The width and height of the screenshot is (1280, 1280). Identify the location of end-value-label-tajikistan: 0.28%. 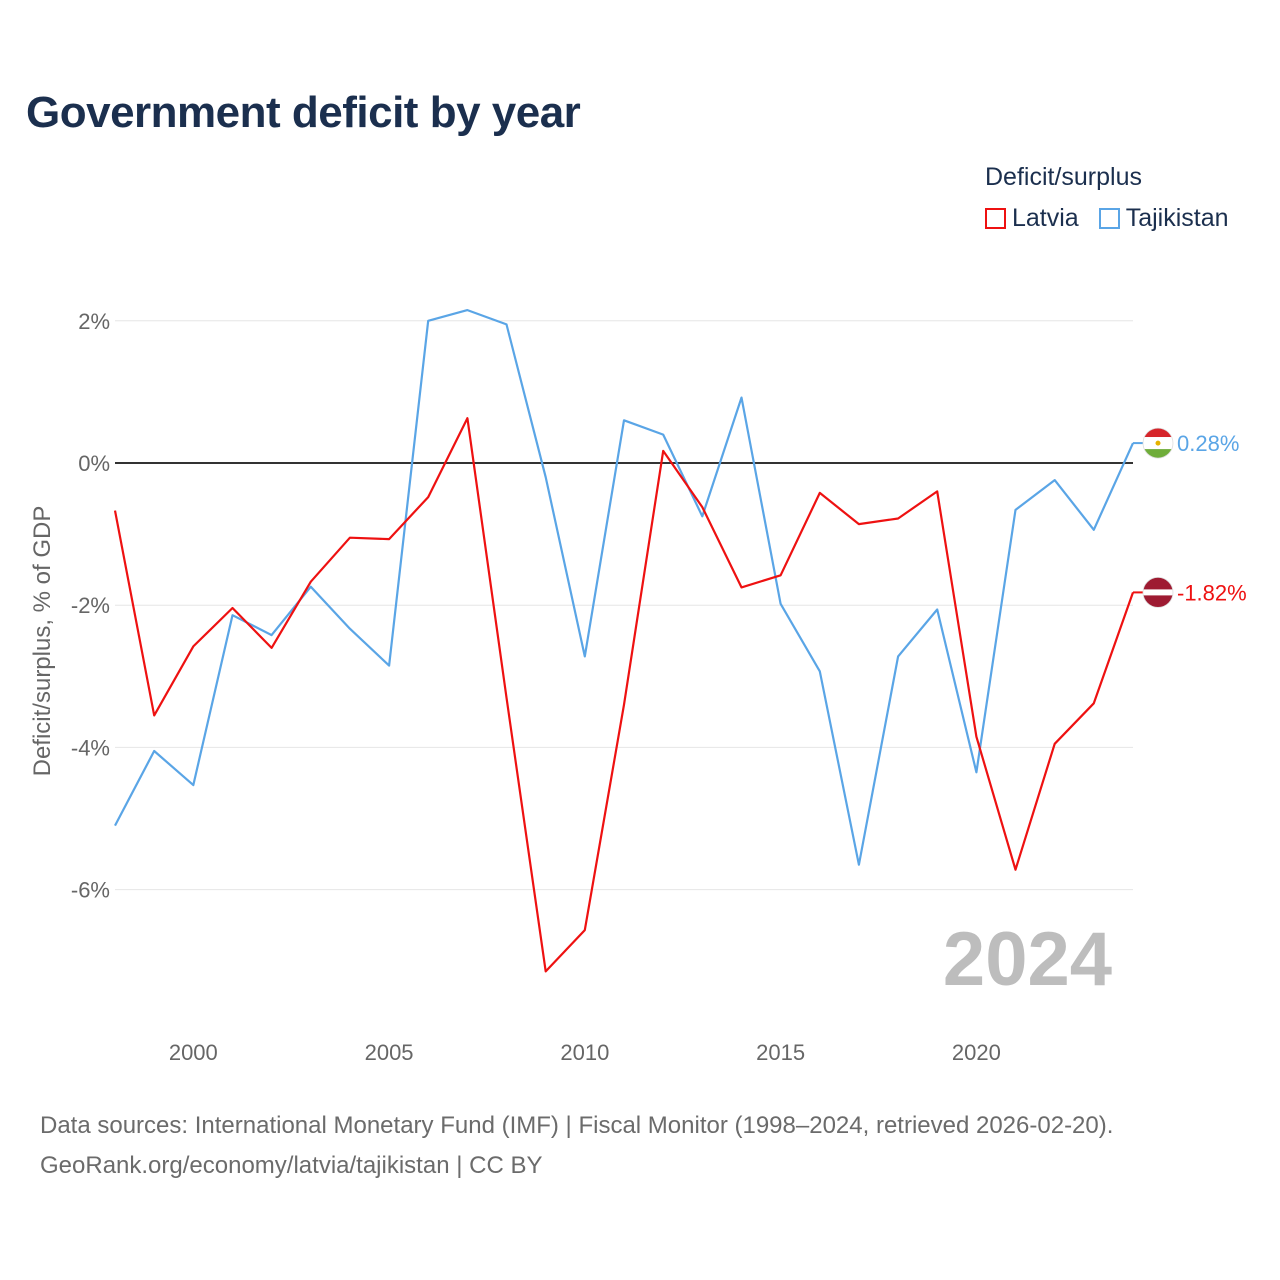
(1208, 443).